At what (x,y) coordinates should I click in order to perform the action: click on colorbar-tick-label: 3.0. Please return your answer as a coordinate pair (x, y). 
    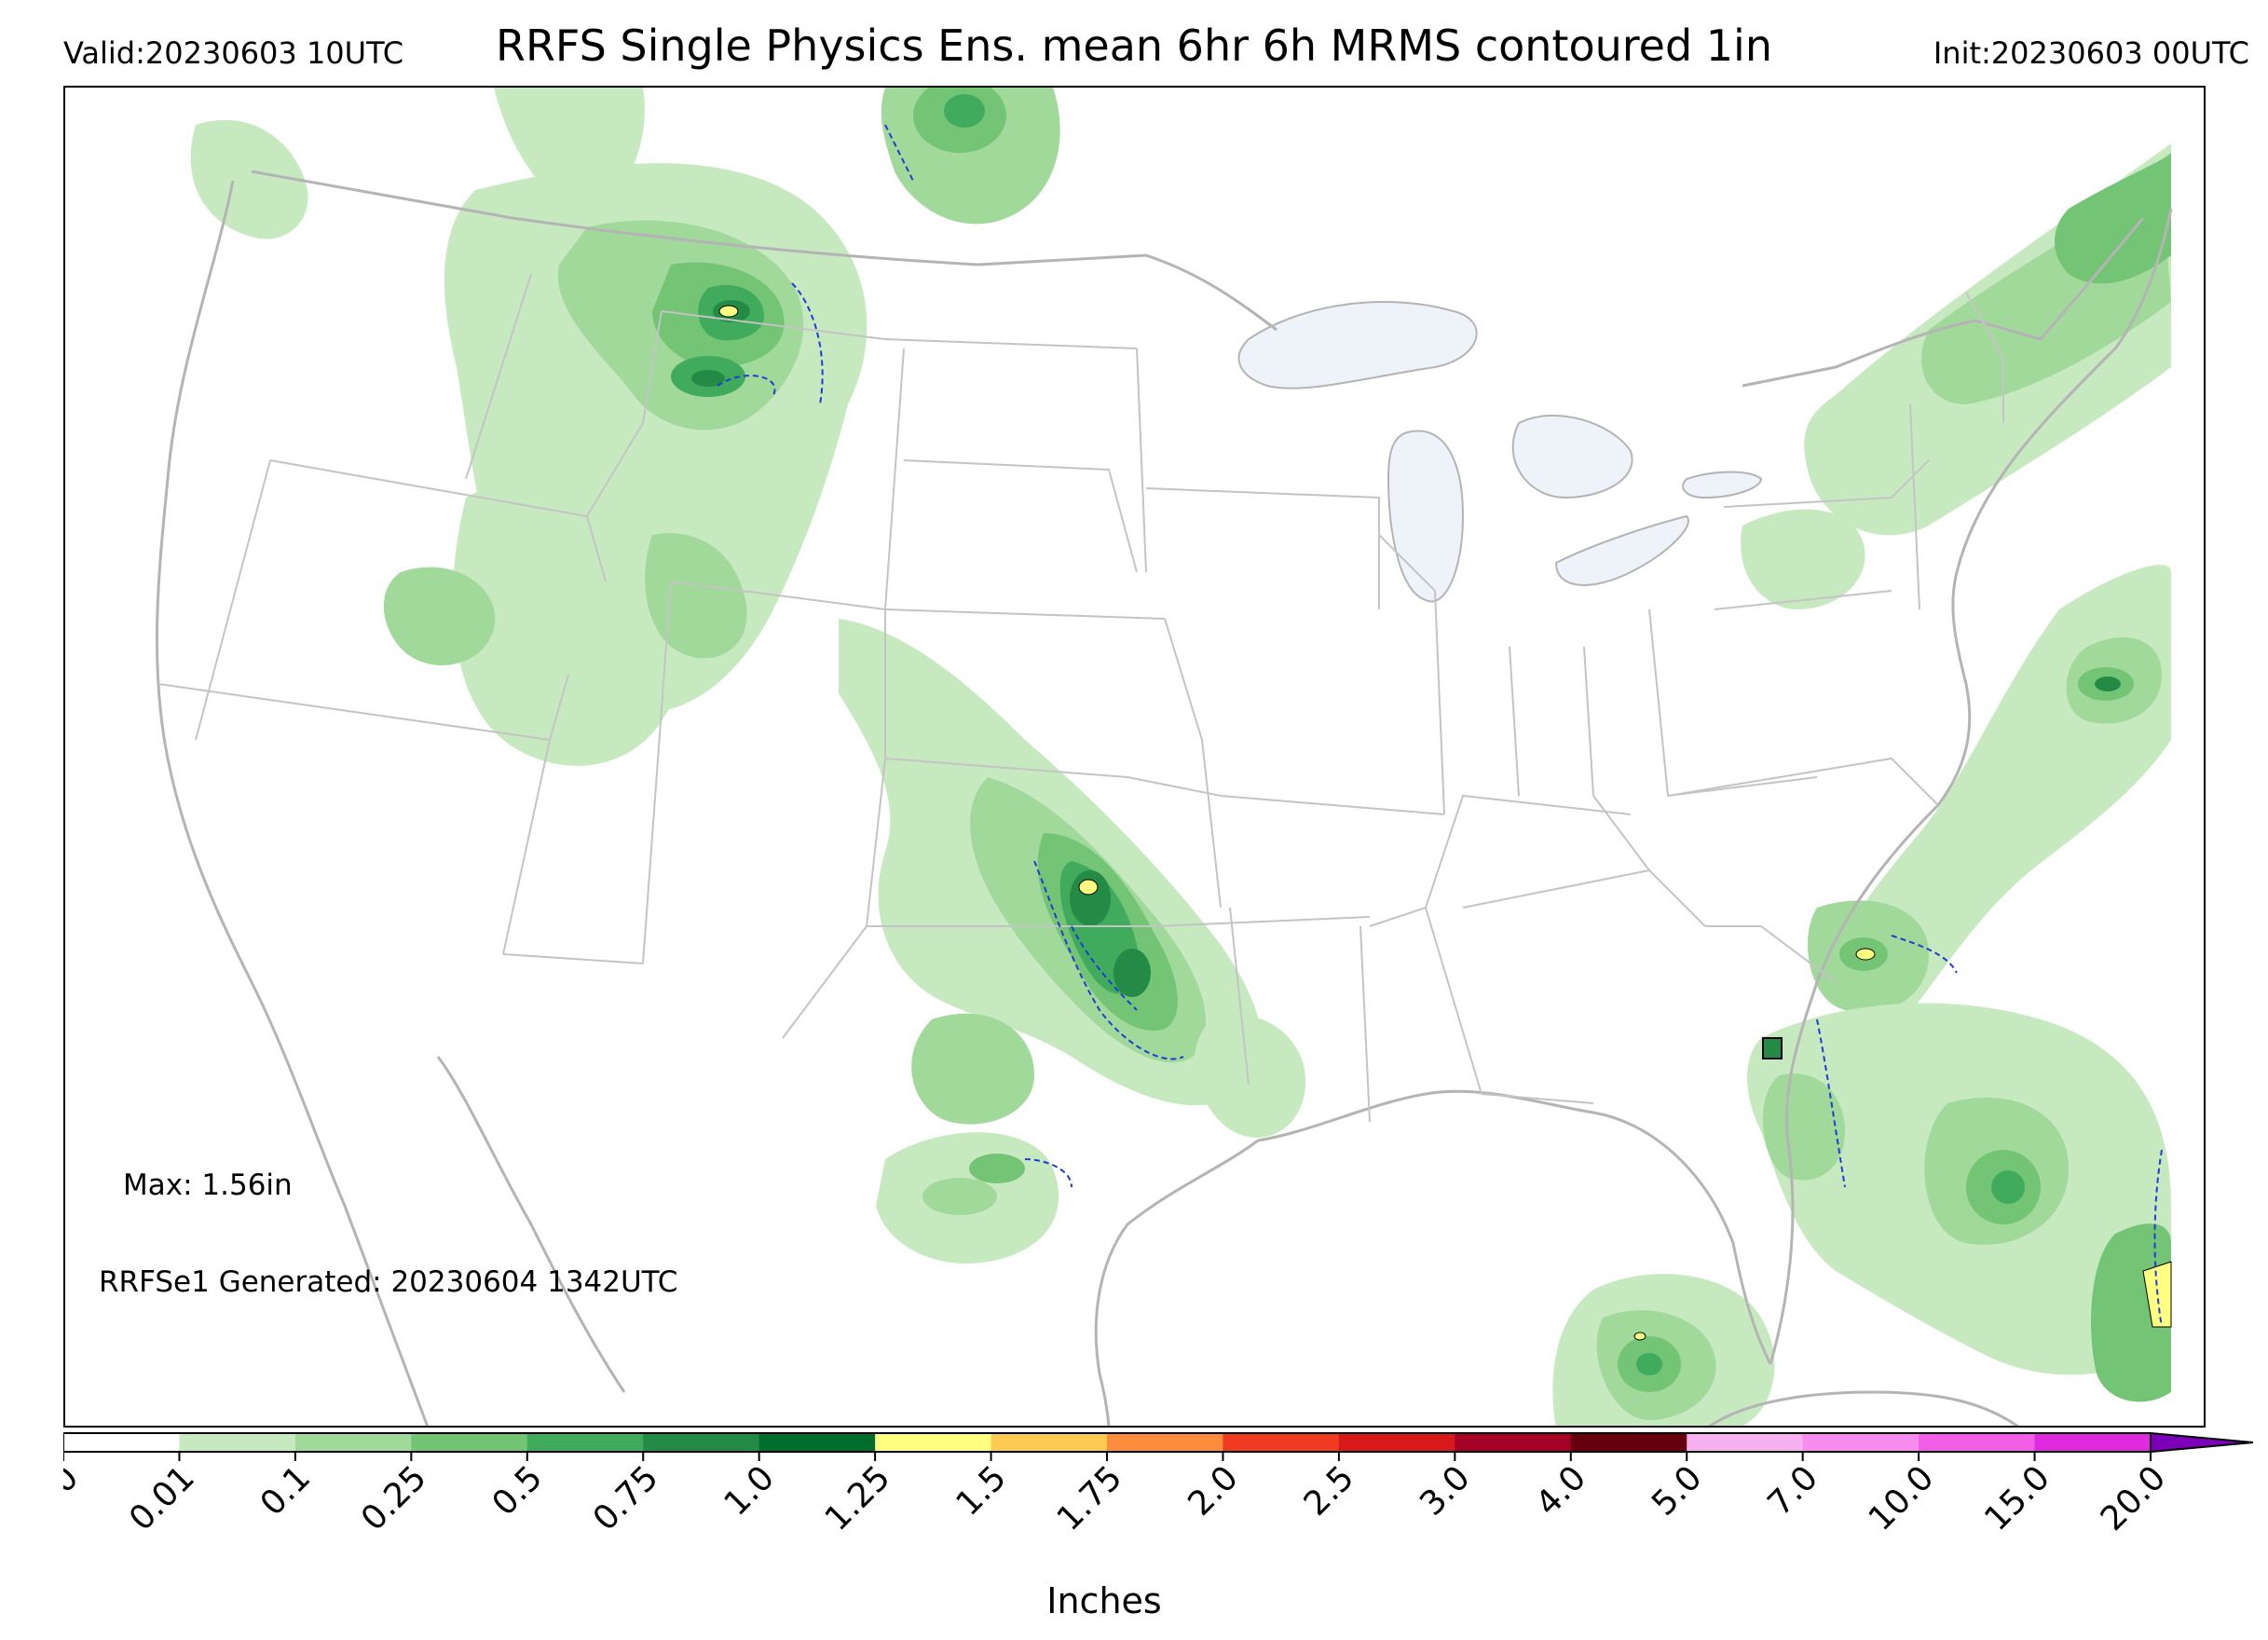
    Looking at the image, I should click on (1445, 1490).